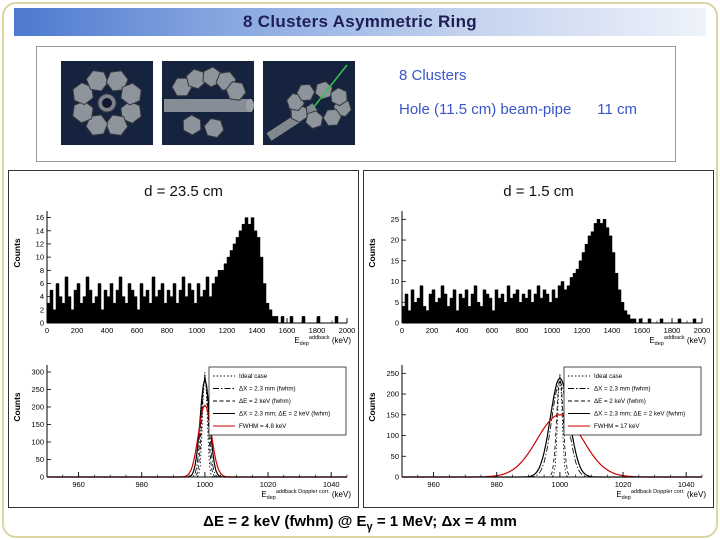 The width and height of the screenshot is (720, 540). What do you see at coordinates (444, 521) in the screenshot?
I see `caption-post: = 1 MeV; Δx = 4 mm` at bounding box center [444, 521].